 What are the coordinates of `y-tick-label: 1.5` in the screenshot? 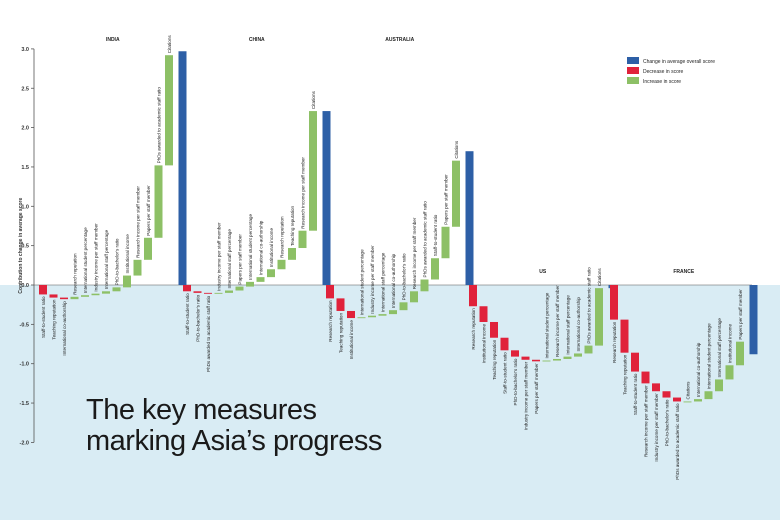 It's located at (25, 168).